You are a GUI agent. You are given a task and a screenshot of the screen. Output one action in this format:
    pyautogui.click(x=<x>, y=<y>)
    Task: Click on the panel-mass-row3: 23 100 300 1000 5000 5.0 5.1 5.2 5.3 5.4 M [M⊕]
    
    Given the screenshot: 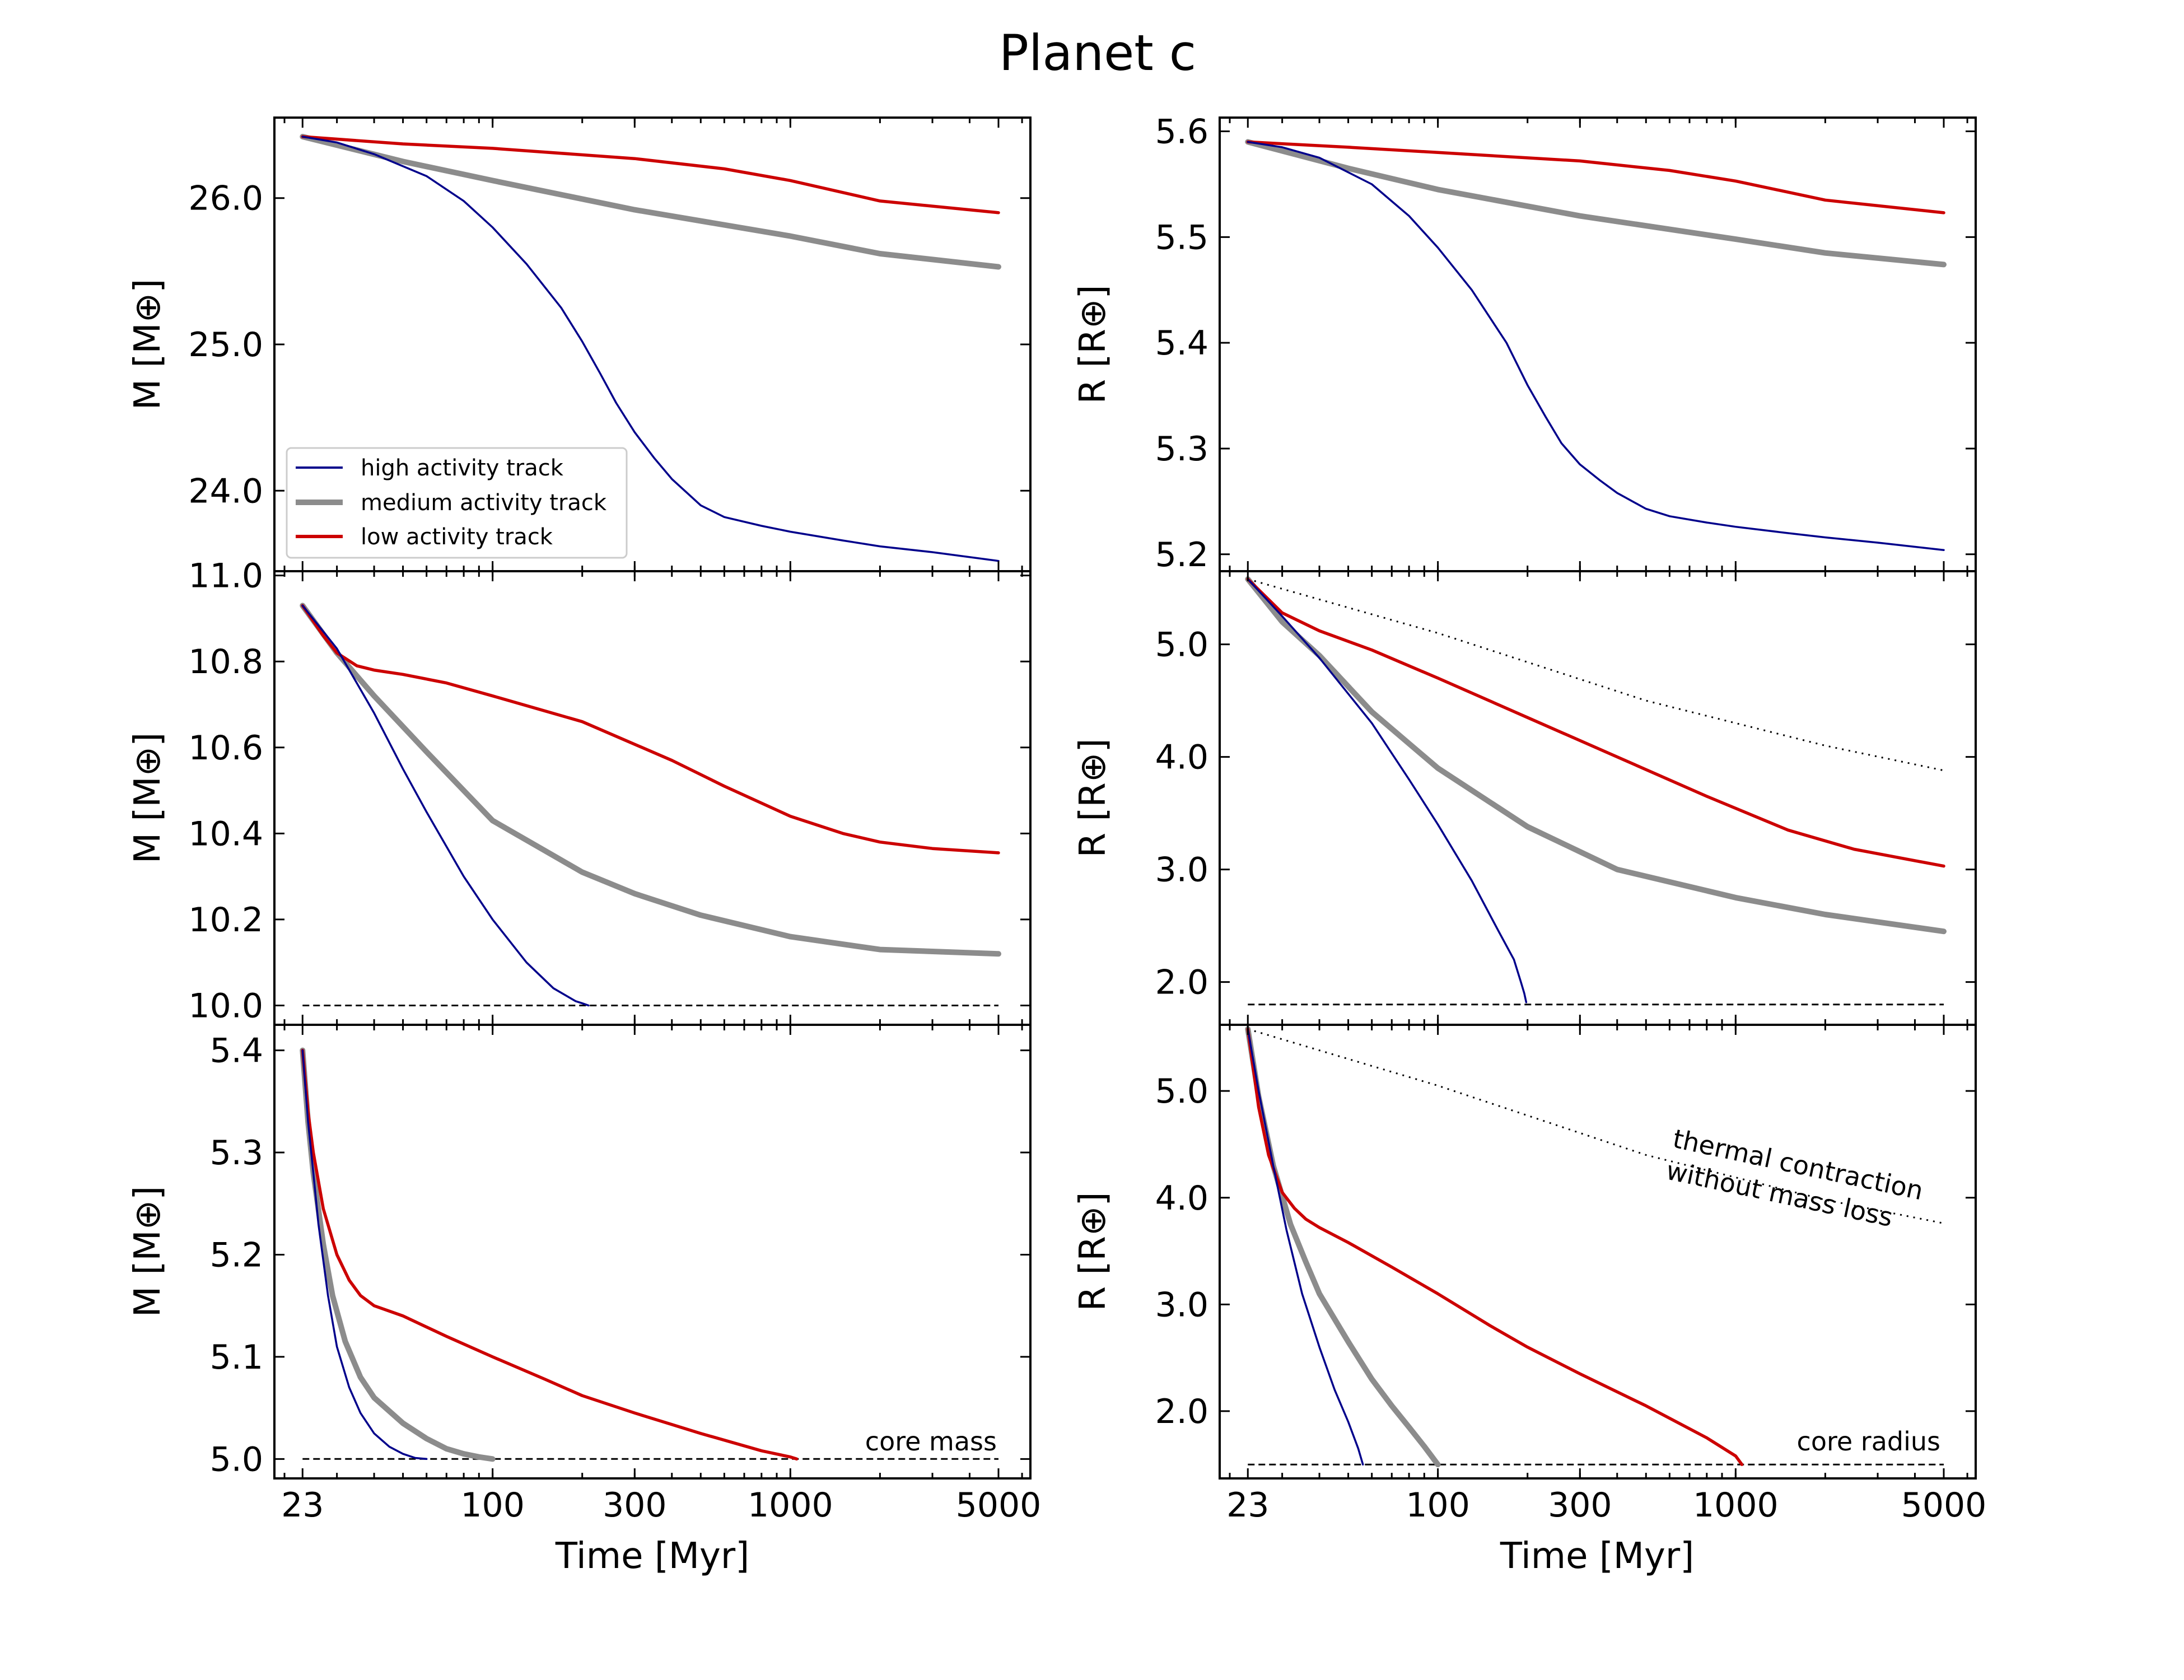 What is the action you would take?
    pyautogui.click(x=584, y=1275)
    